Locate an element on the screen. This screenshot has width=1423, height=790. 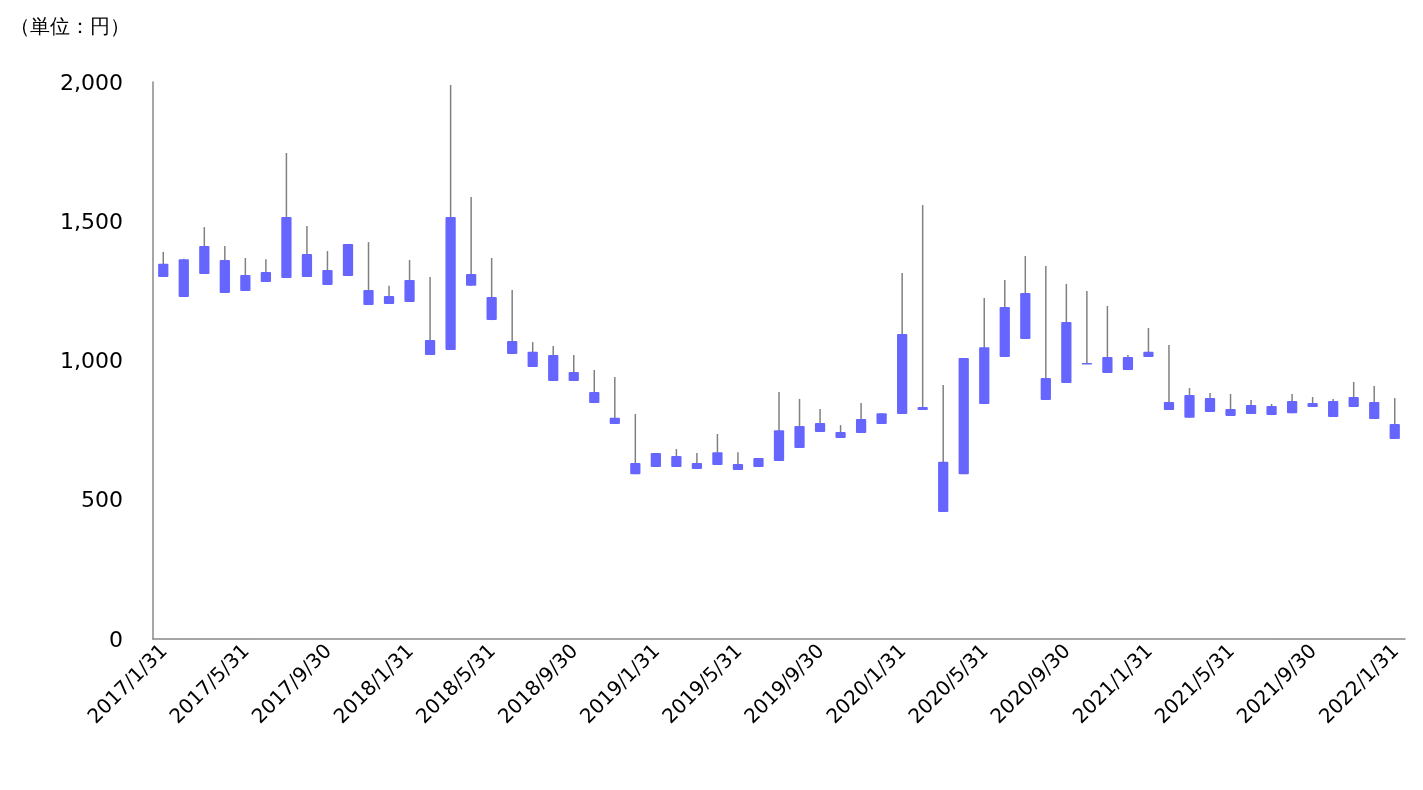
y-tick-label: 1,500 is located at coordinates (91, 221).